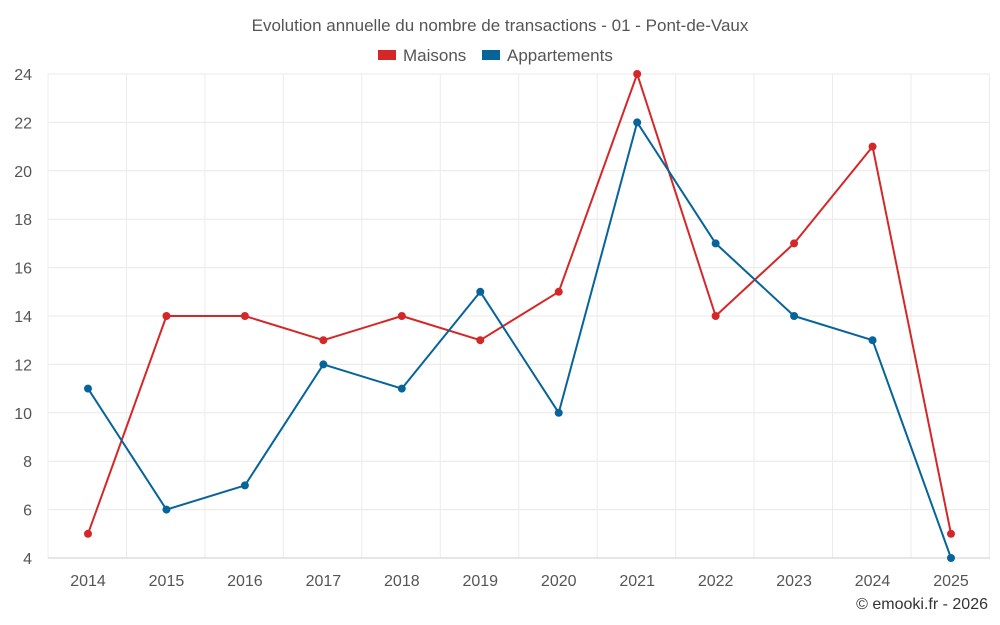  I want to click on y-tick-label: 22, so click(23, 123).